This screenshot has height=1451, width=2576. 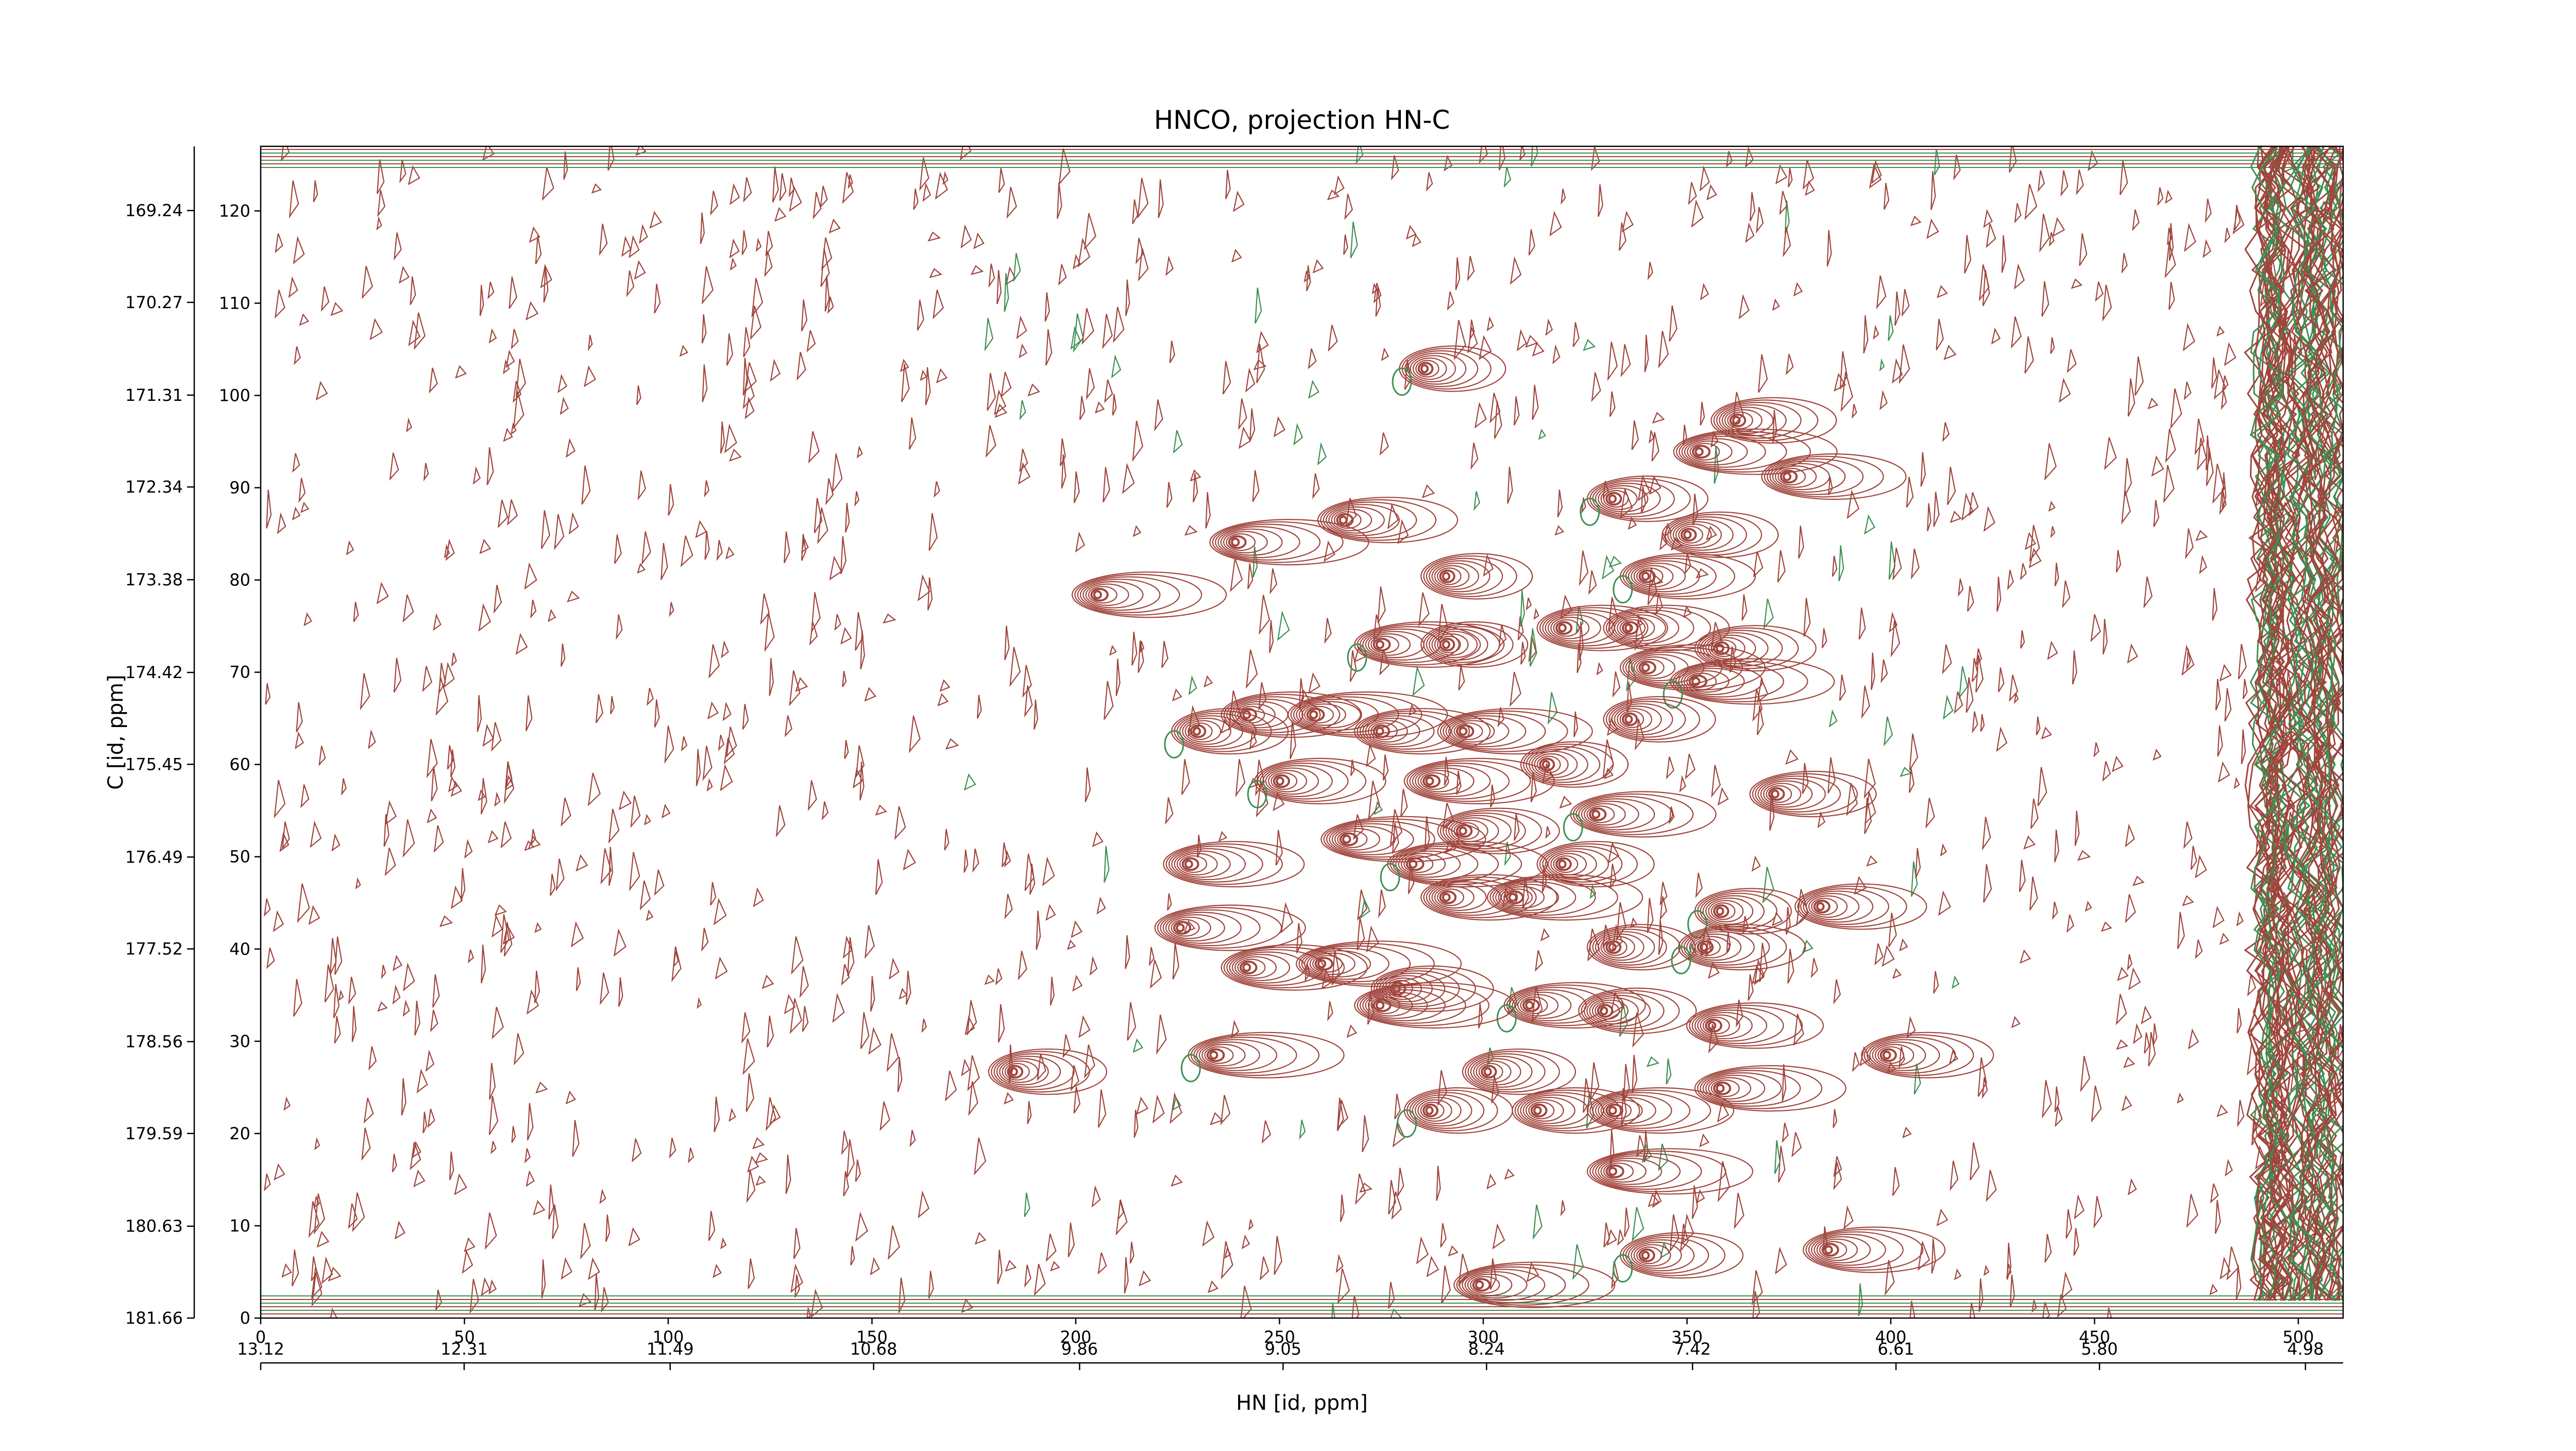 What do you see at coordinates (671, 1349) in the screenshot?
I see `x2-tick-label: 11.49` at bounding box center [671, 1349].